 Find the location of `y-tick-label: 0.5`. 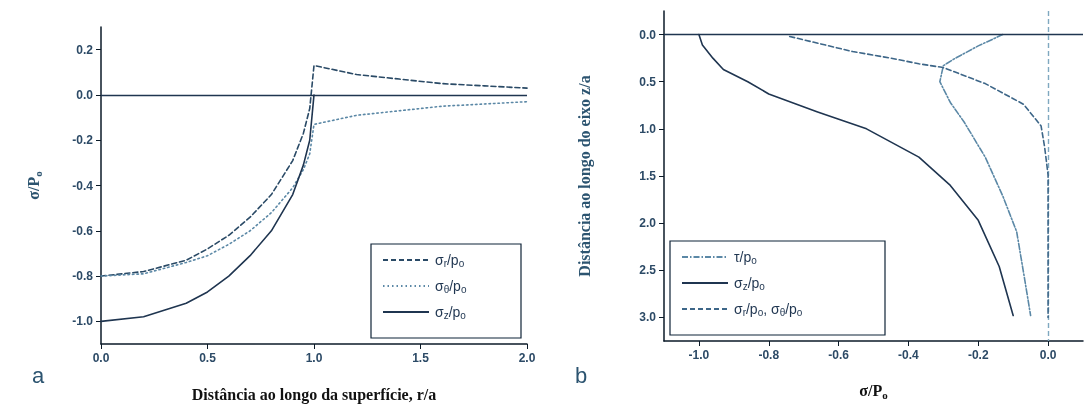

y-tick-label: 0.5 is located at coordinates (648, 81).